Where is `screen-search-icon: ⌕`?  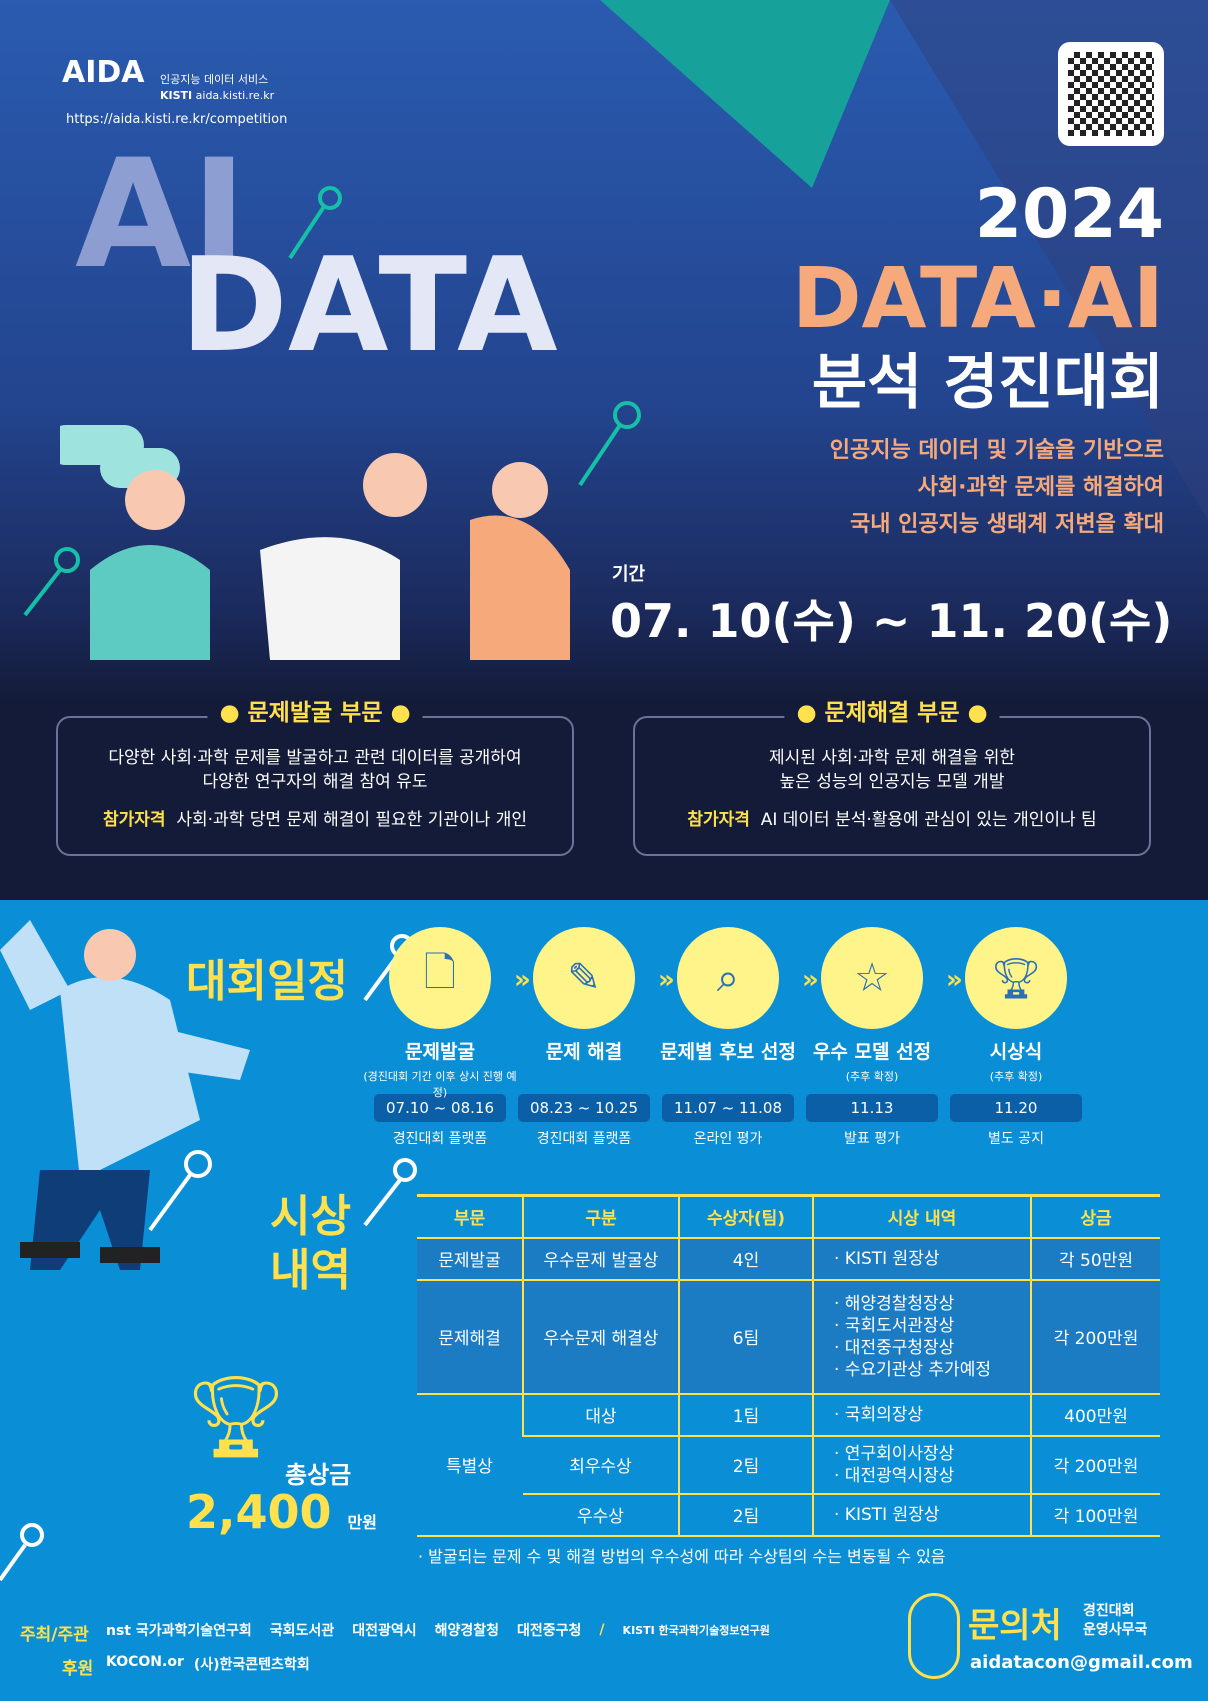
screen-search-icon: ⌕ is located at coordinates (728, 978).